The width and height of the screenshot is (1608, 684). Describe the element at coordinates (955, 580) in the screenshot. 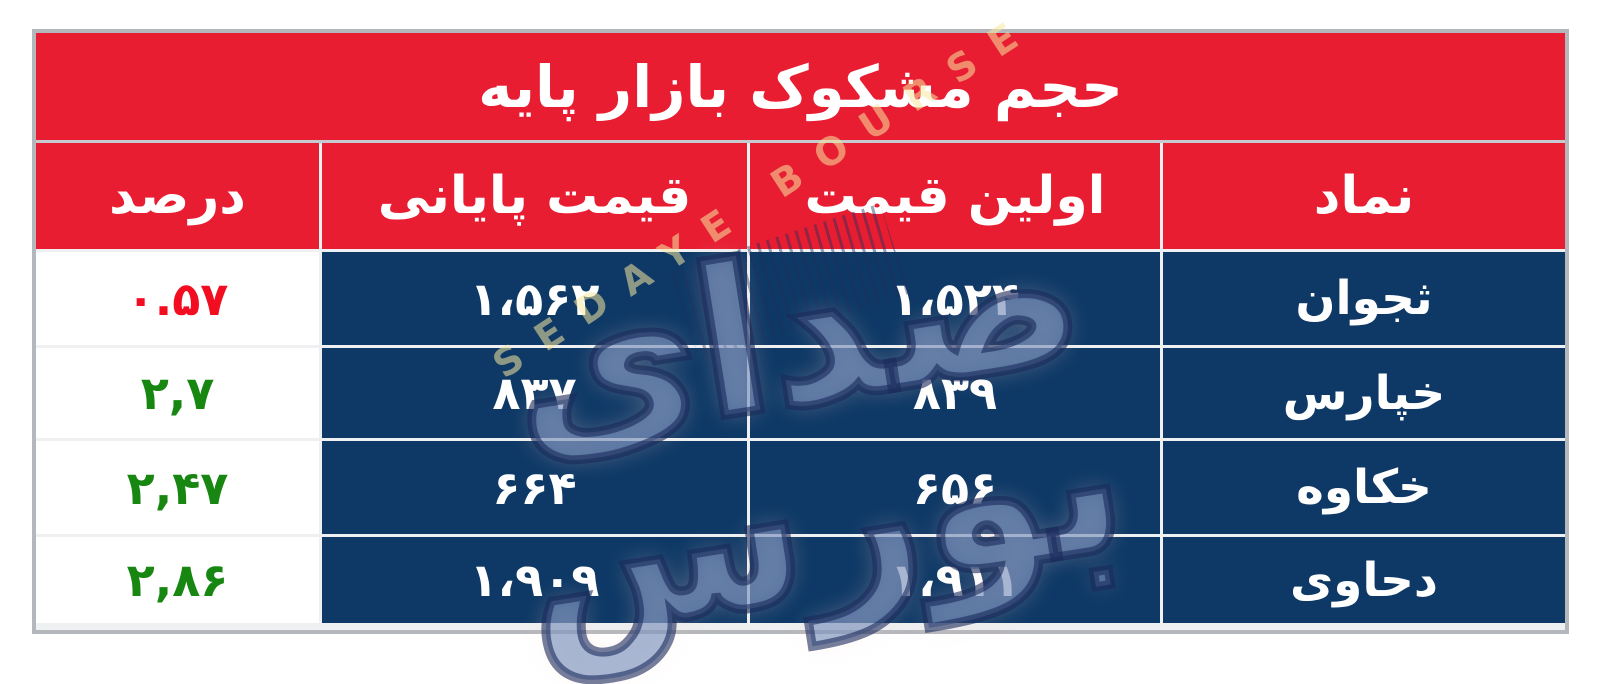

I see `first-price-value: ۱،۹۱۱` at that location.